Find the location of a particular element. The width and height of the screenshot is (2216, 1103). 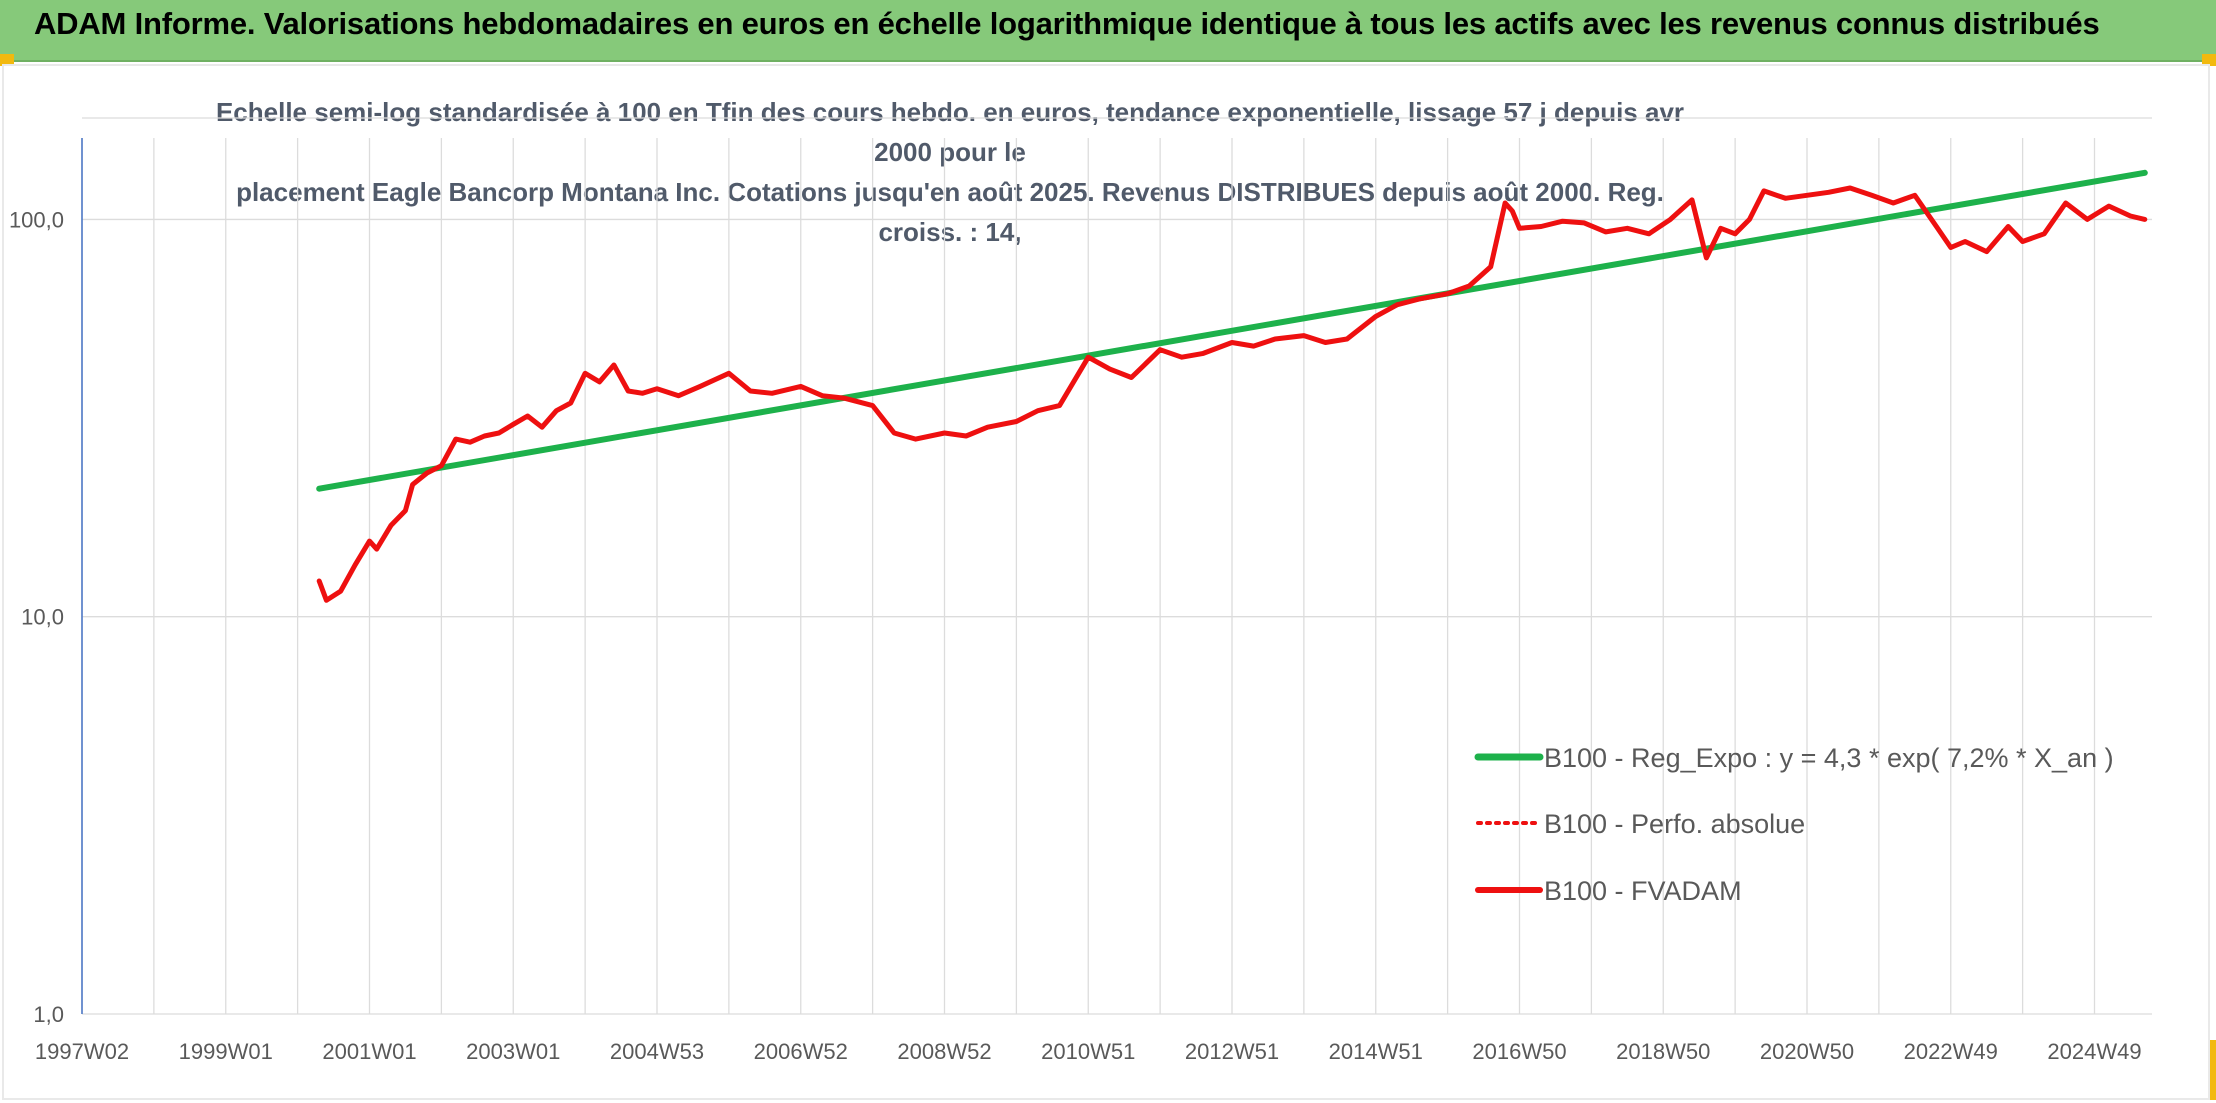

x-tick-label: 1997W02 is located at coordinates (82, 1051).